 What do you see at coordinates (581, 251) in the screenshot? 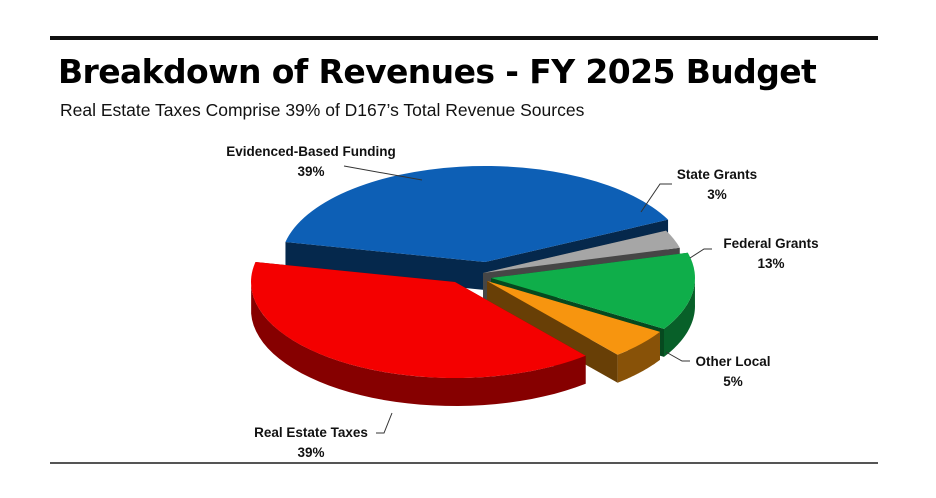
I see `pie-slice-state-grants` at bounding box center [581, 251].